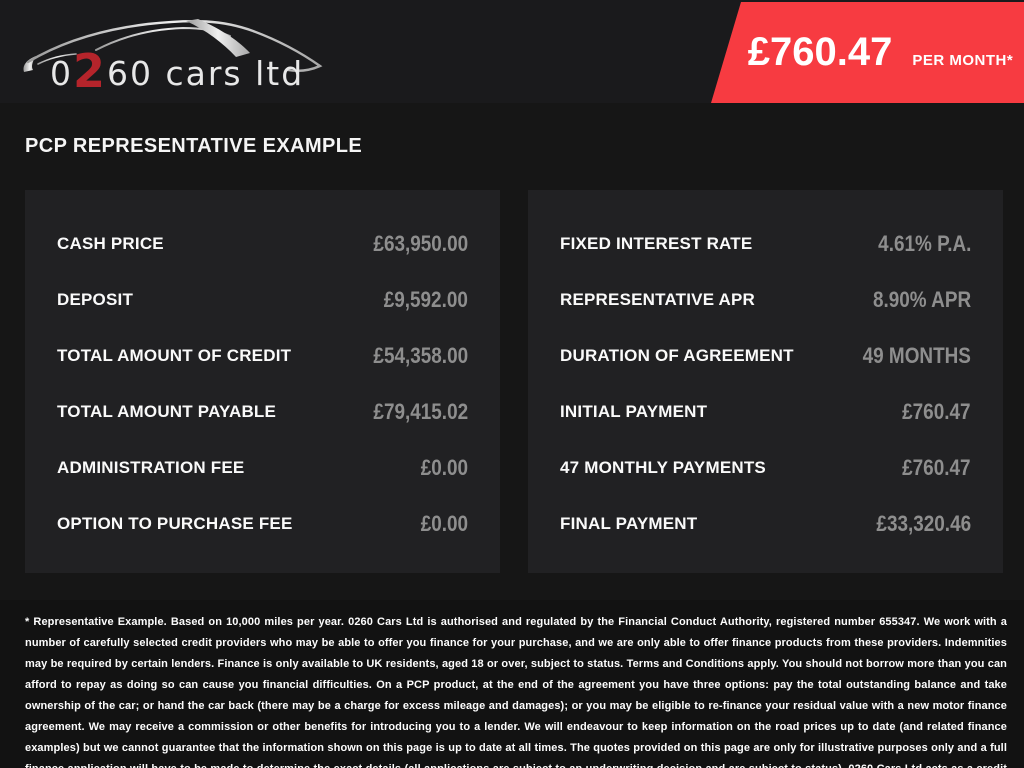  I want to click on car-silhouette-icon, so click(173, 45).